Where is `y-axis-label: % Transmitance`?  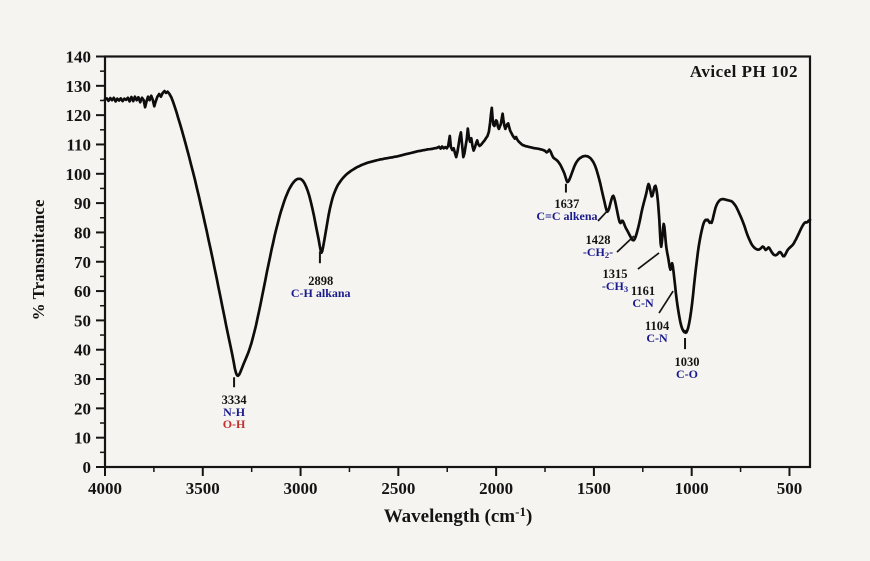
y-axis-label: % Transmitance is located at coordinates (38, 260).